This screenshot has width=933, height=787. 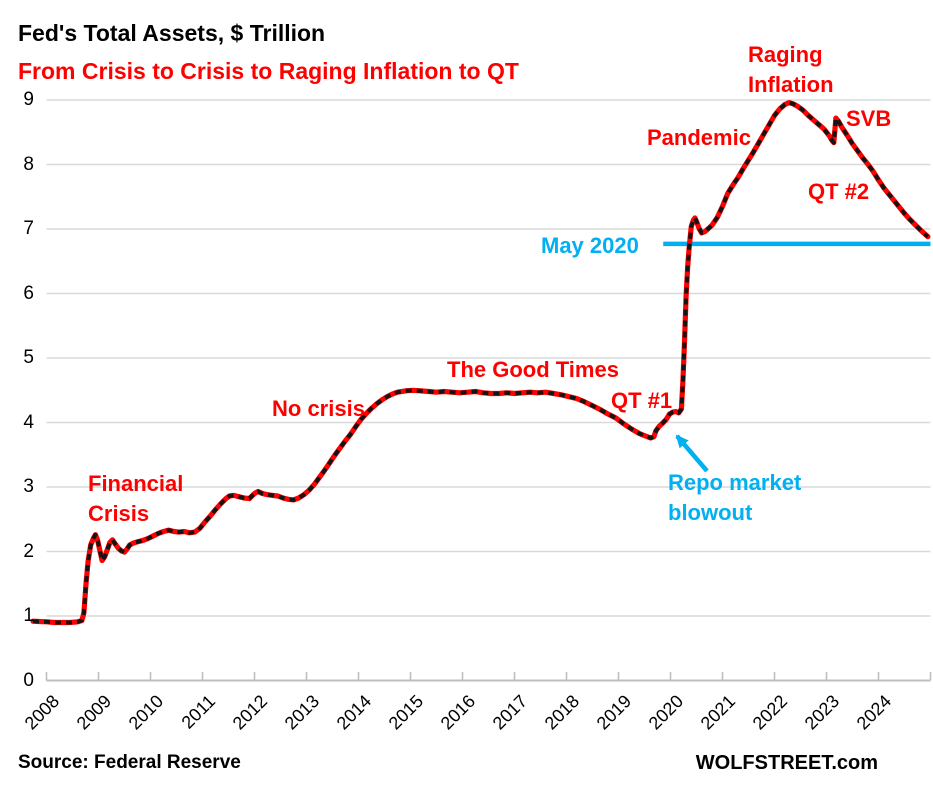 I want to click on brand-wolfstreet: WOLFSTREET.com, so click(x=786, y=763).